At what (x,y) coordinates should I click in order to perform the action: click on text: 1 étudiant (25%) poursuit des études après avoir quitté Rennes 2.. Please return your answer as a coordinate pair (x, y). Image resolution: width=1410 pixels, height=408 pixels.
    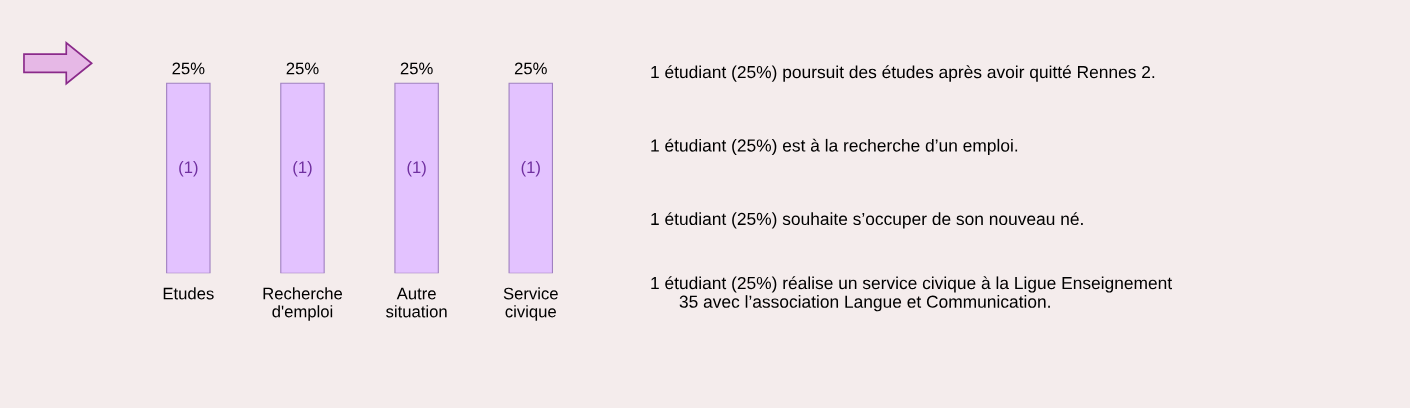
    Looking at the image, I should click on (903, 73).